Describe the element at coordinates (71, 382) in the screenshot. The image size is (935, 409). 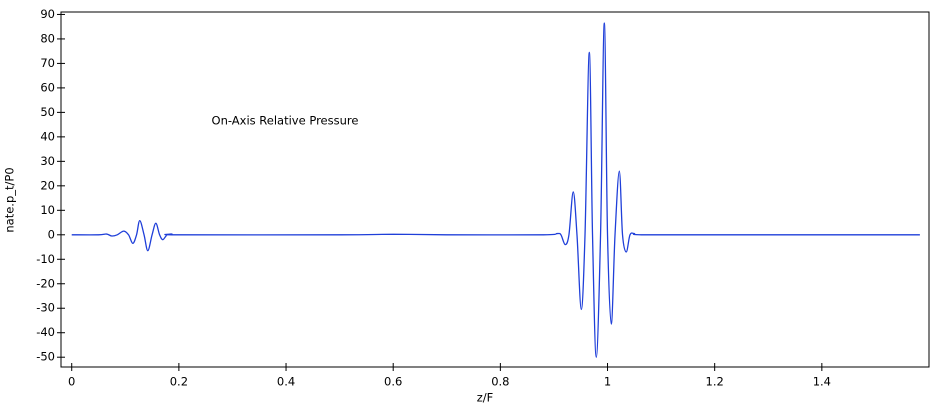
I see `x-tick-label: 0` at that location.